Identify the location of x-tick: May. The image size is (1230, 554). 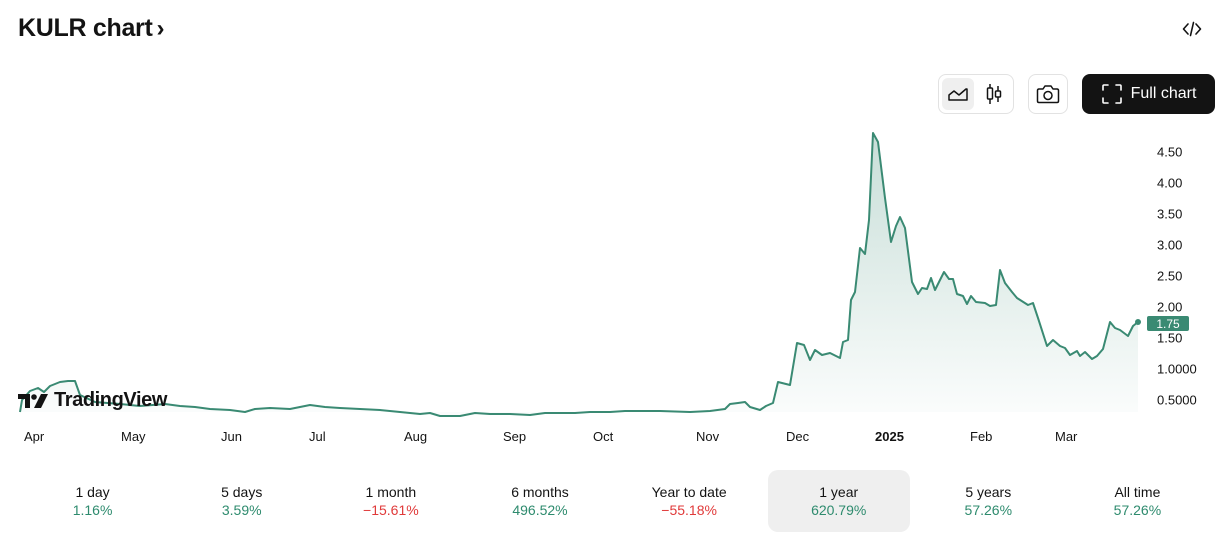
(133, 436).